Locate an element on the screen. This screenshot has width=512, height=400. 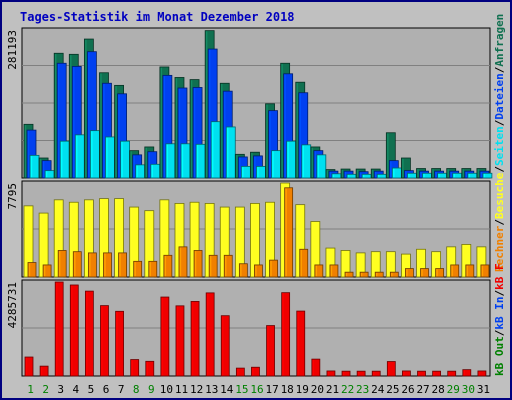
day-label-15: 15 is located at coordinates (241, 389).